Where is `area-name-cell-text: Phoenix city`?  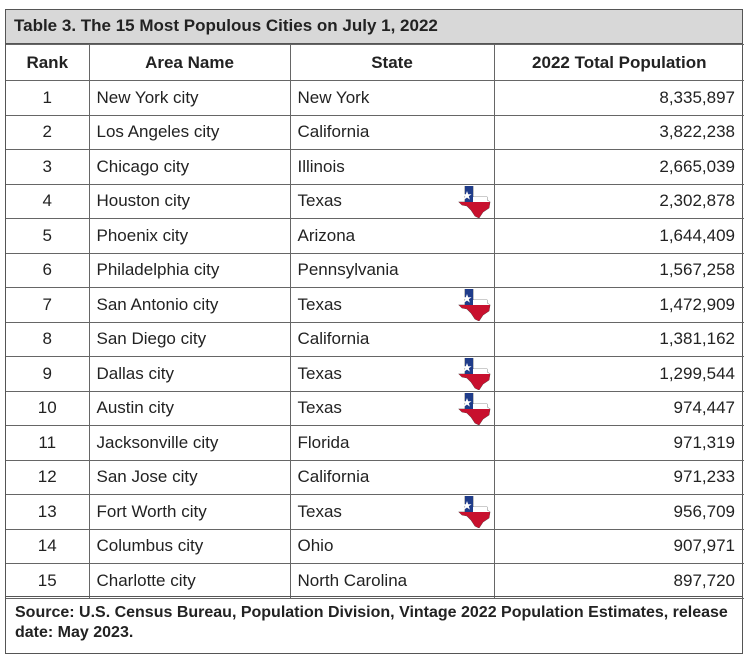 area-name-cell-text: Phoenix city is located at coordinates (142, 235).